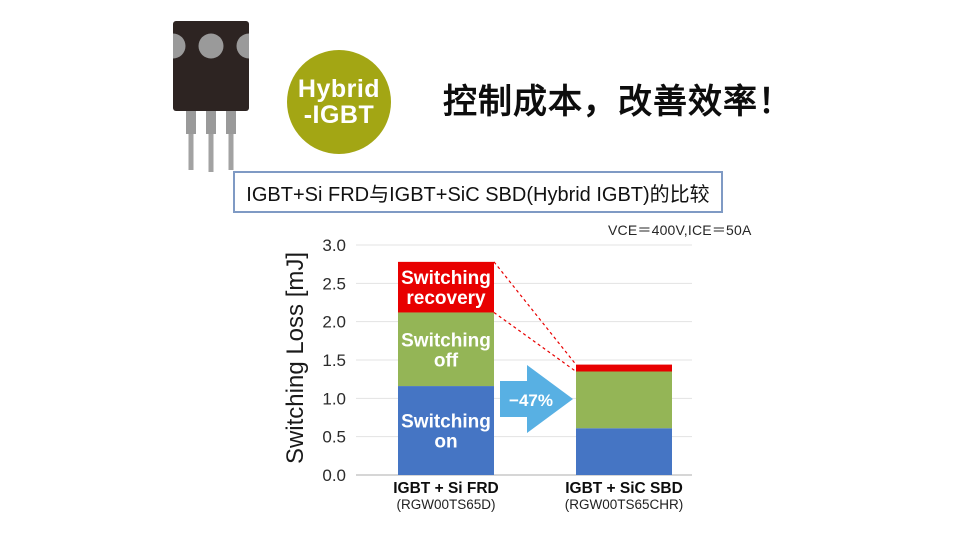  What do you see at coordinates (334, 475) in the screenshot?
I see `y-tick-label: 0.0` at bounding box center [334, 475].